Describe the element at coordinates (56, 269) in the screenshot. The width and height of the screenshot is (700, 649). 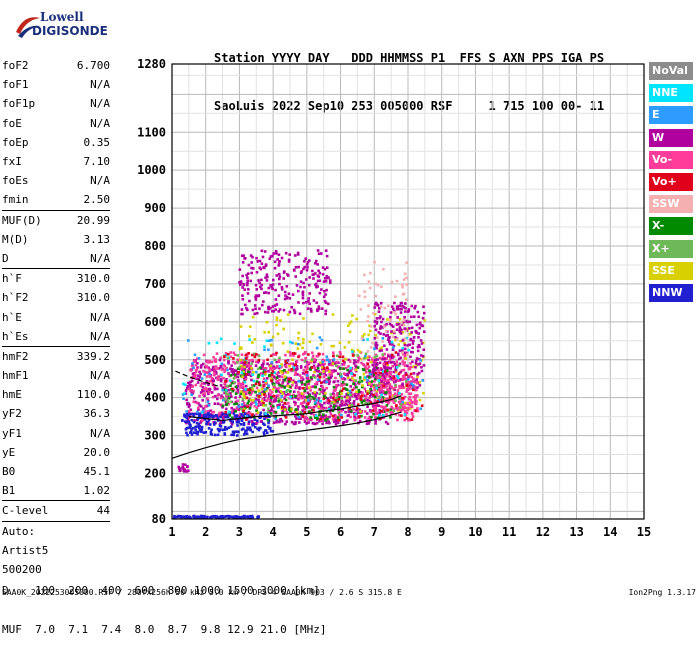
I see `param-separator` at that location.